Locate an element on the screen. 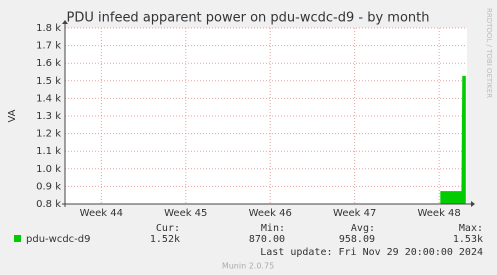  stat-value: 958.09 is located at coordinates (357, 239).